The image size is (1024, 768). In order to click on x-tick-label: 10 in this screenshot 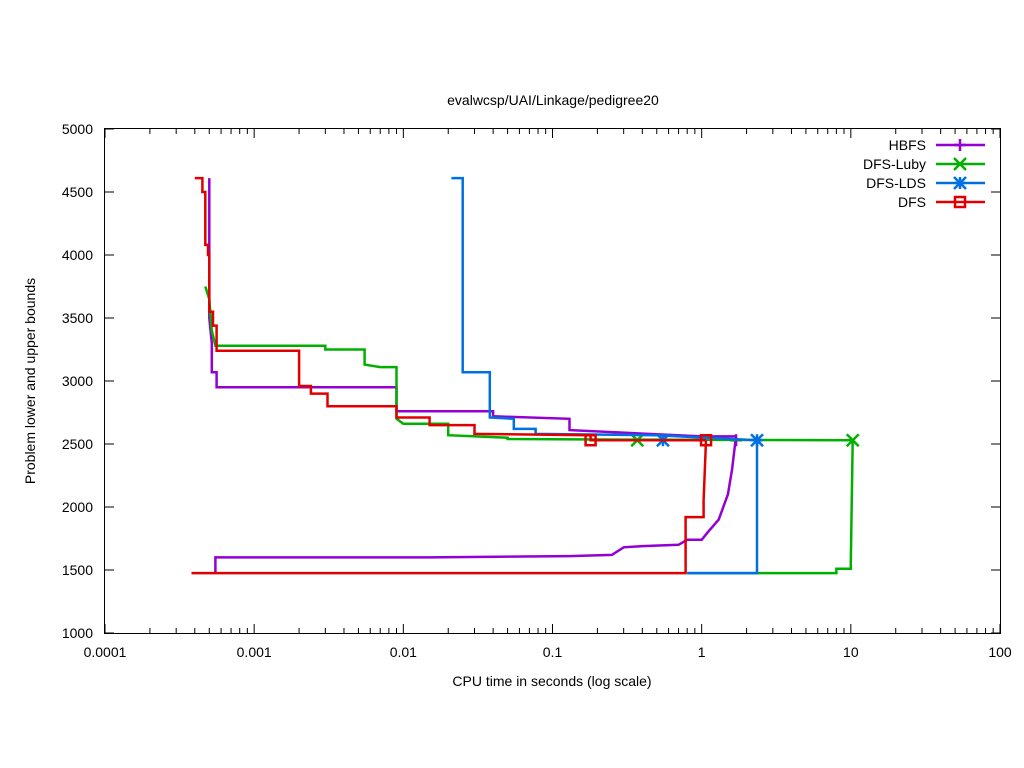, I will do `click(851, 652)`.